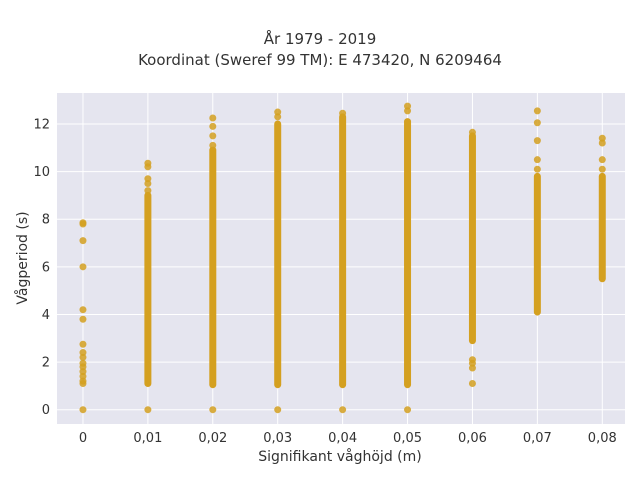  What do you see at coordinates (472, 438) in the screenshot?
I see `x-tick-label: 0,06` at bounding box center [472, 438].